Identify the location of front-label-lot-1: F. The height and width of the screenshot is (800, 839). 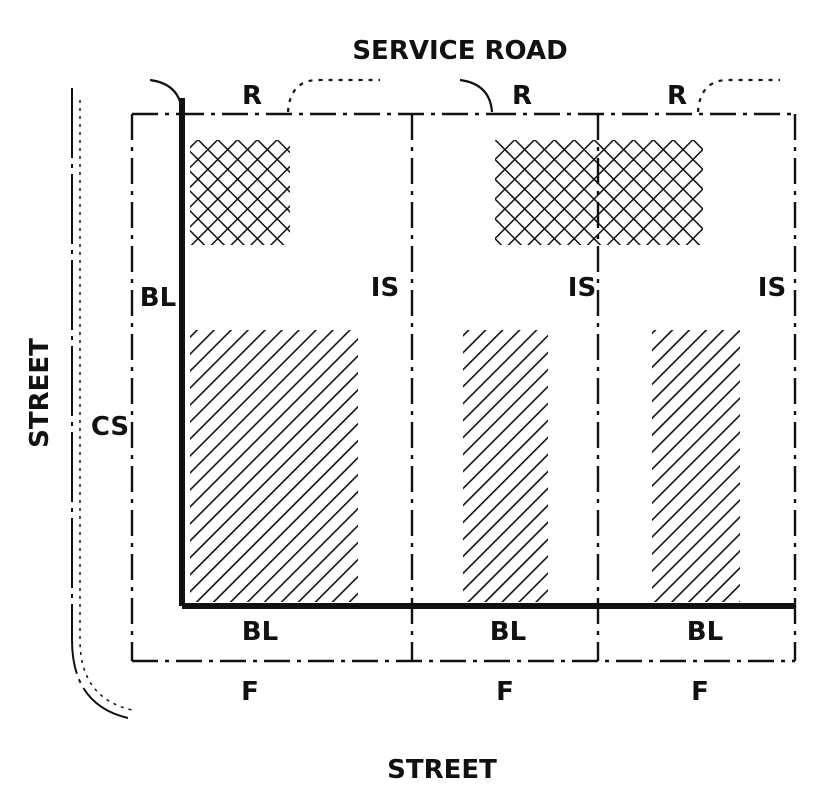
(250, 692).